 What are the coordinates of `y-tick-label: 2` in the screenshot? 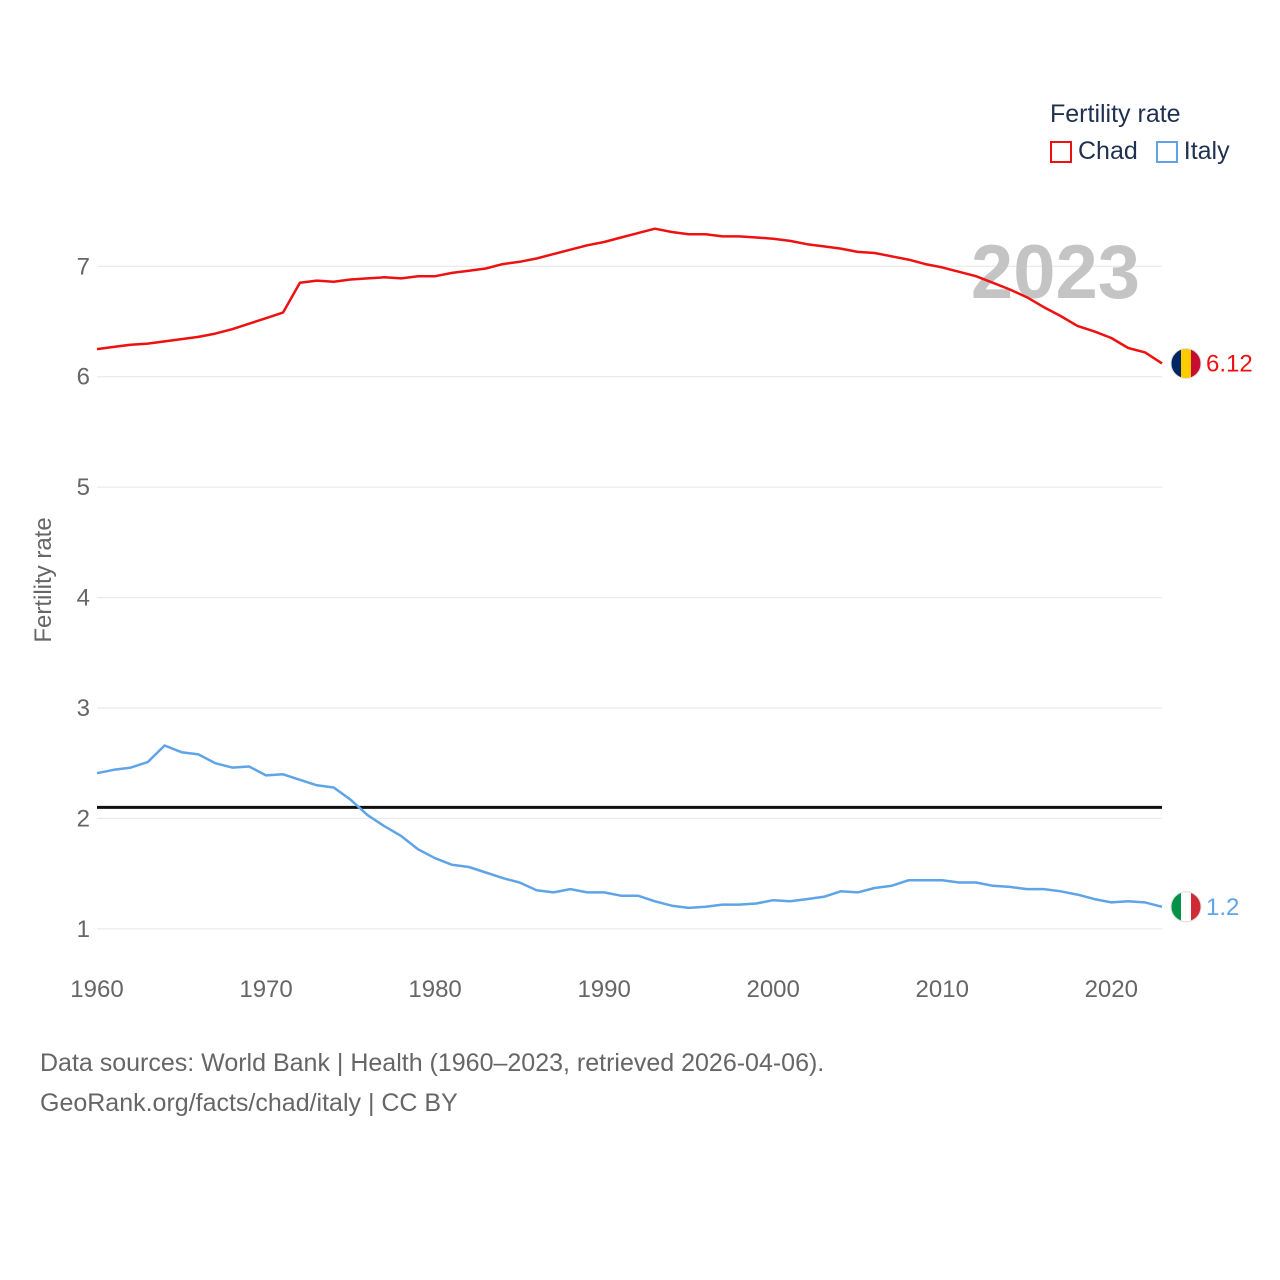 It's located at (83, 818).